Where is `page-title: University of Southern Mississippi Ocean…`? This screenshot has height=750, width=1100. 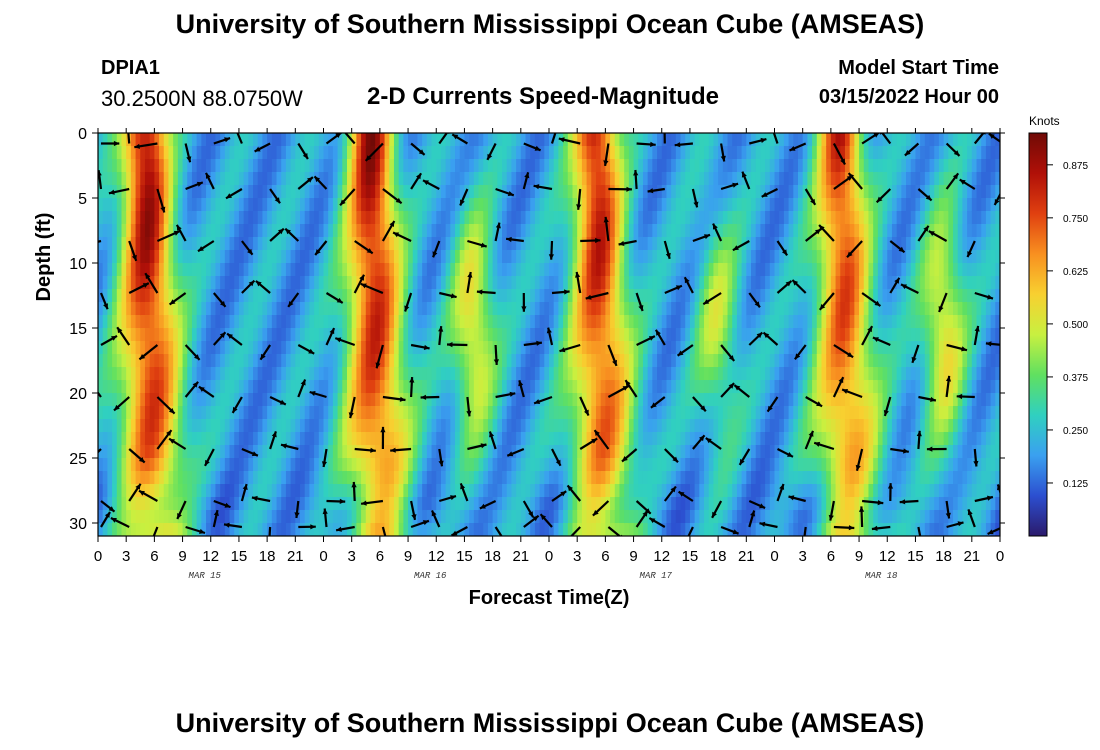 page-title: University of Southern Mississippi Ocean… is located at coordinates (550, 24).